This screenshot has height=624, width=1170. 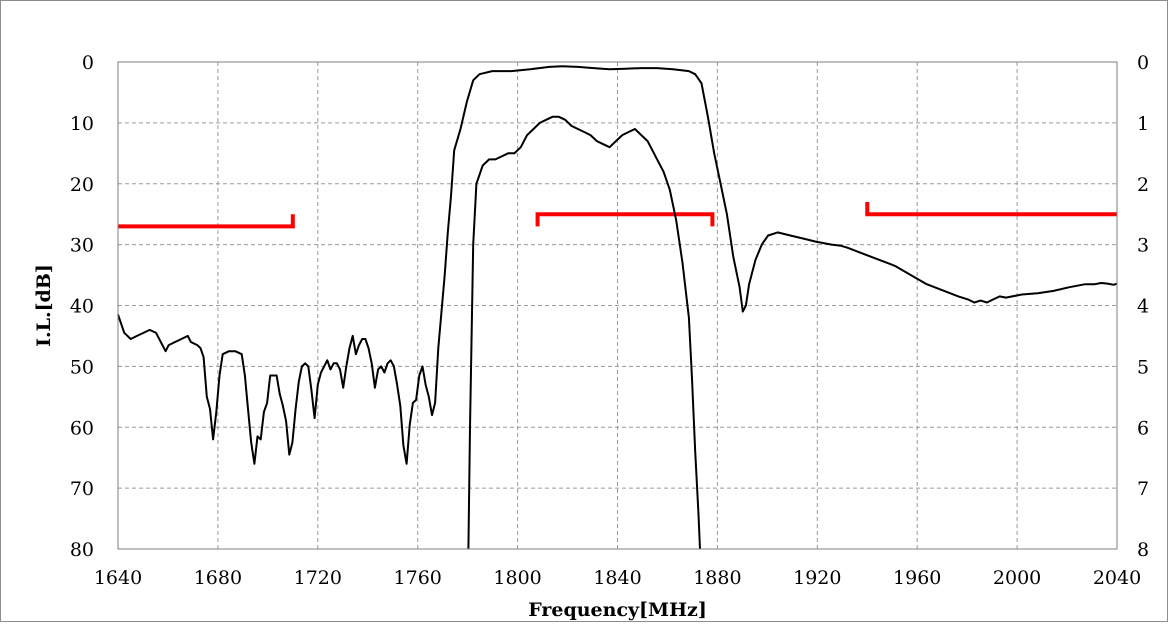 What do you see at coordinates (1017, 578) in the screenshot?
I see `x-tick-label: 2000` at bounding box center [1017, 578].